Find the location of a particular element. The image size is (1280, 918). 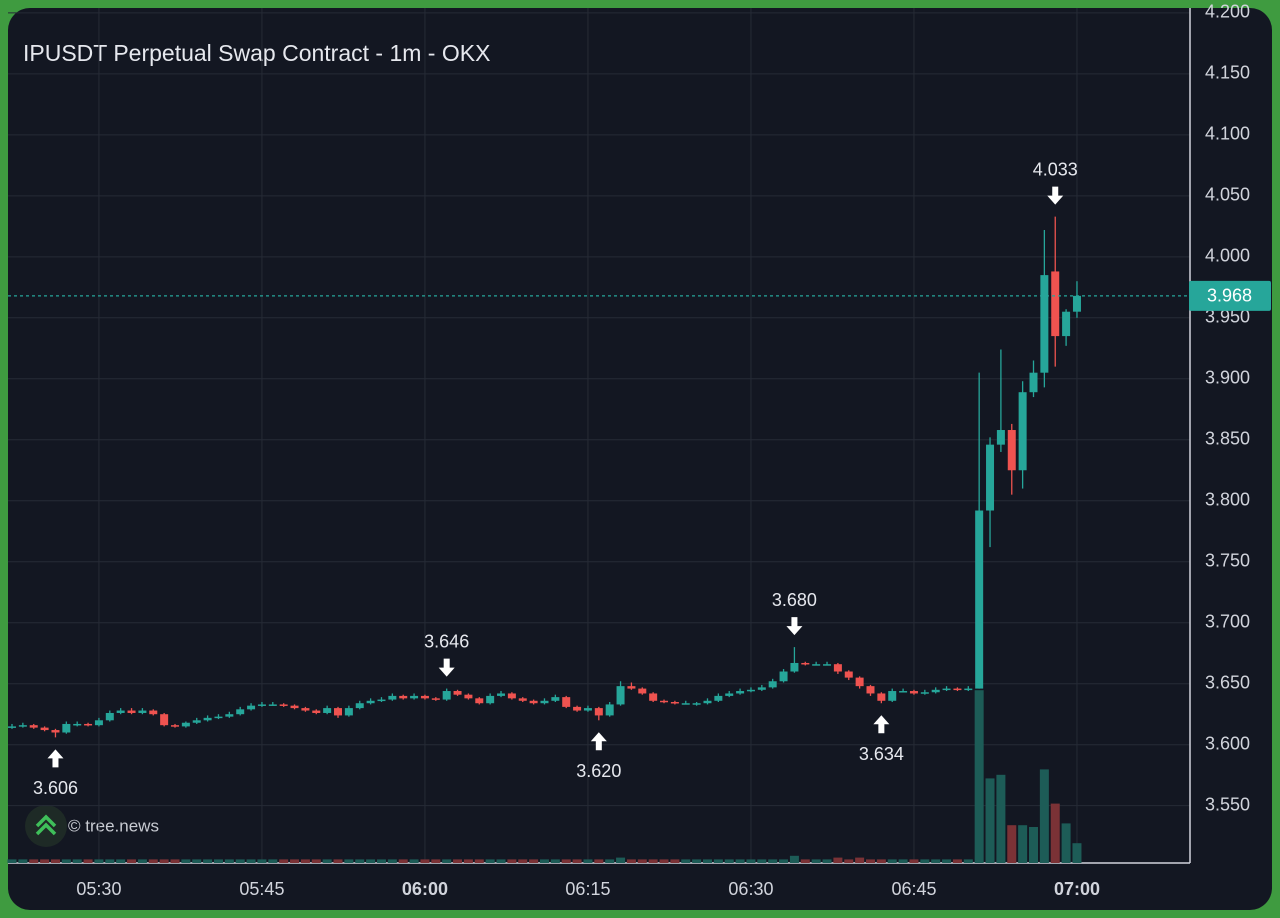

x-tick-label: 06:00 is located at coordinates (425, 889).